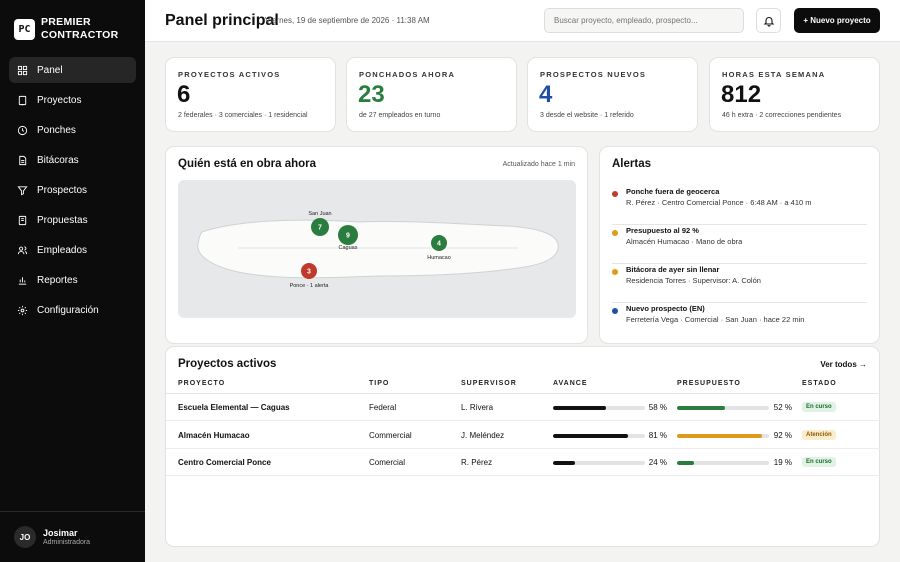 The height and width of the screenshot is (562, 900). I want to click on project-type: Commercial, so click(390, 435).